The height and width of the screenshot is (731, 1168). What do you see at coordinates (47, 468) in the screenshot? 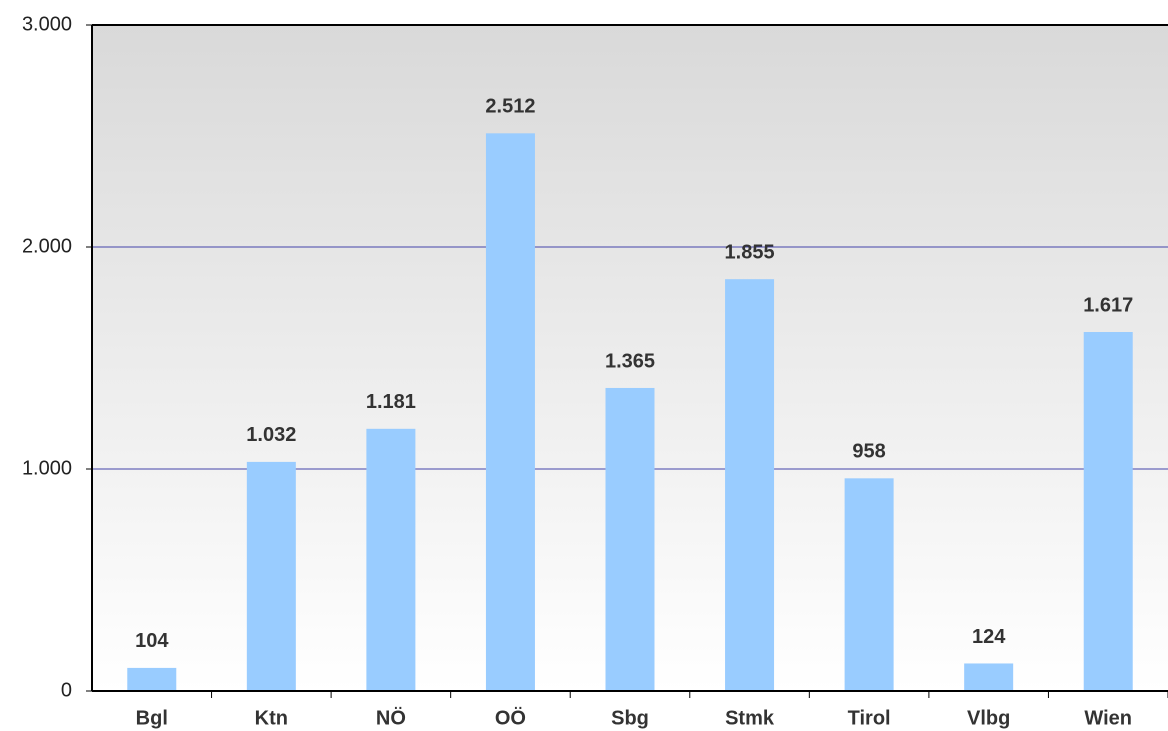
I see `y-tick-label: 1.000` at bounding box center [47, 468].